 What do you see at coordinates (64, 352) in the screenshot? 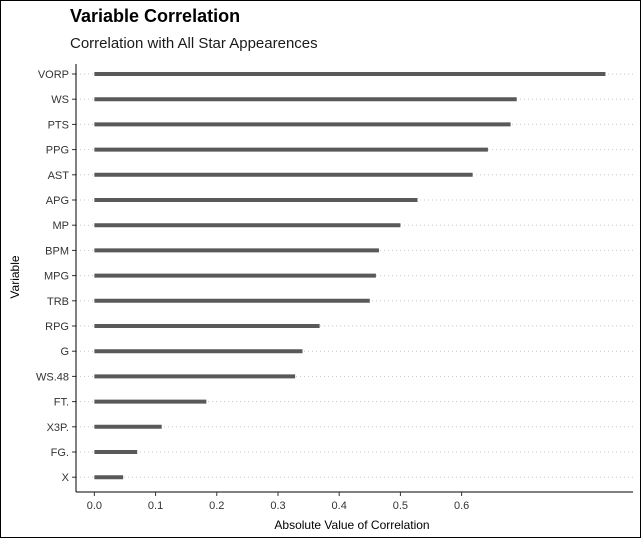
I see `y-tick-label: G` at bounding box center [64, 352].